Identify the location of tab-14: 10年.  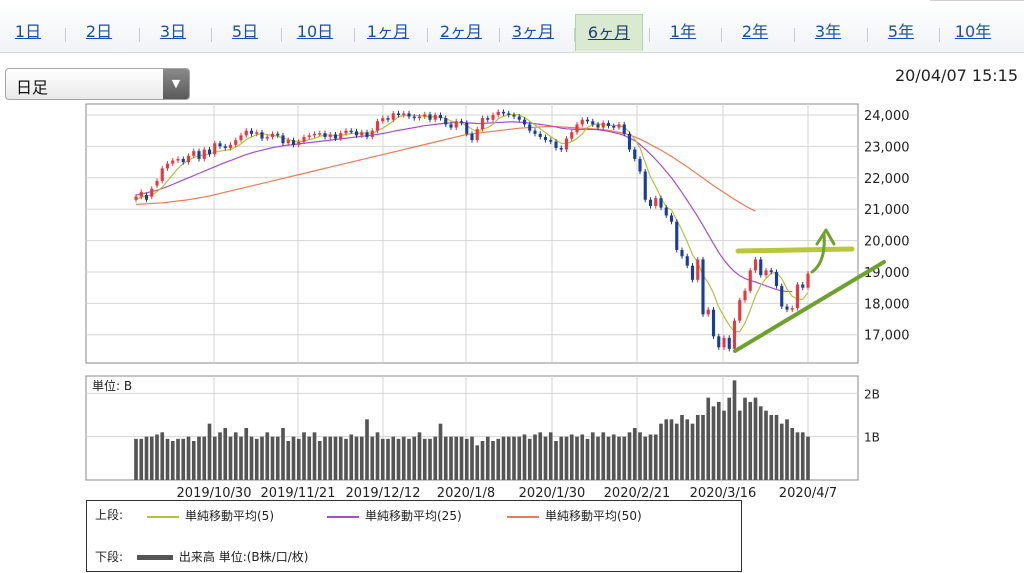
(973, 31).